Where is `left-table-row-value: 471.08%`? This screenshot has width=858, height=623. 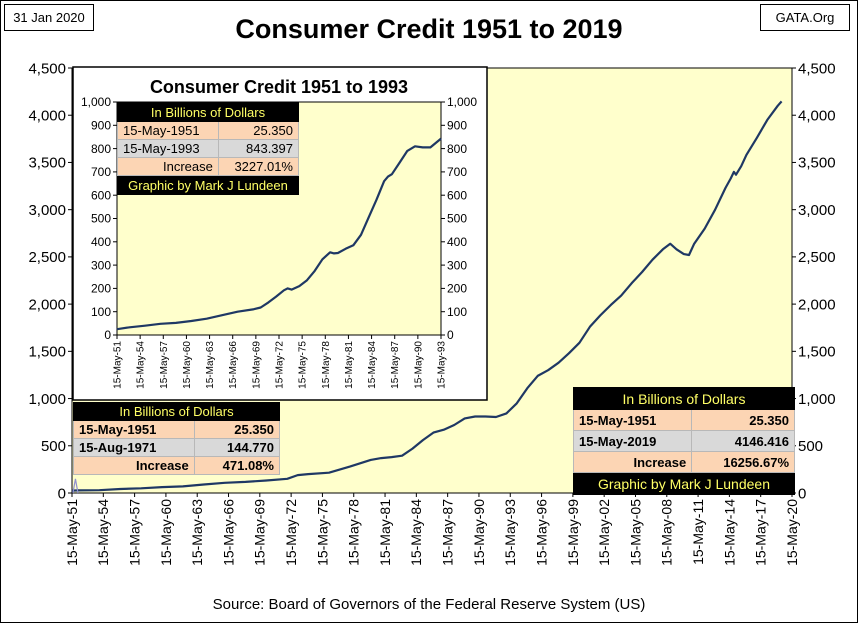 left-table-row-value: 471.08% is located at coordinates (237, 465).